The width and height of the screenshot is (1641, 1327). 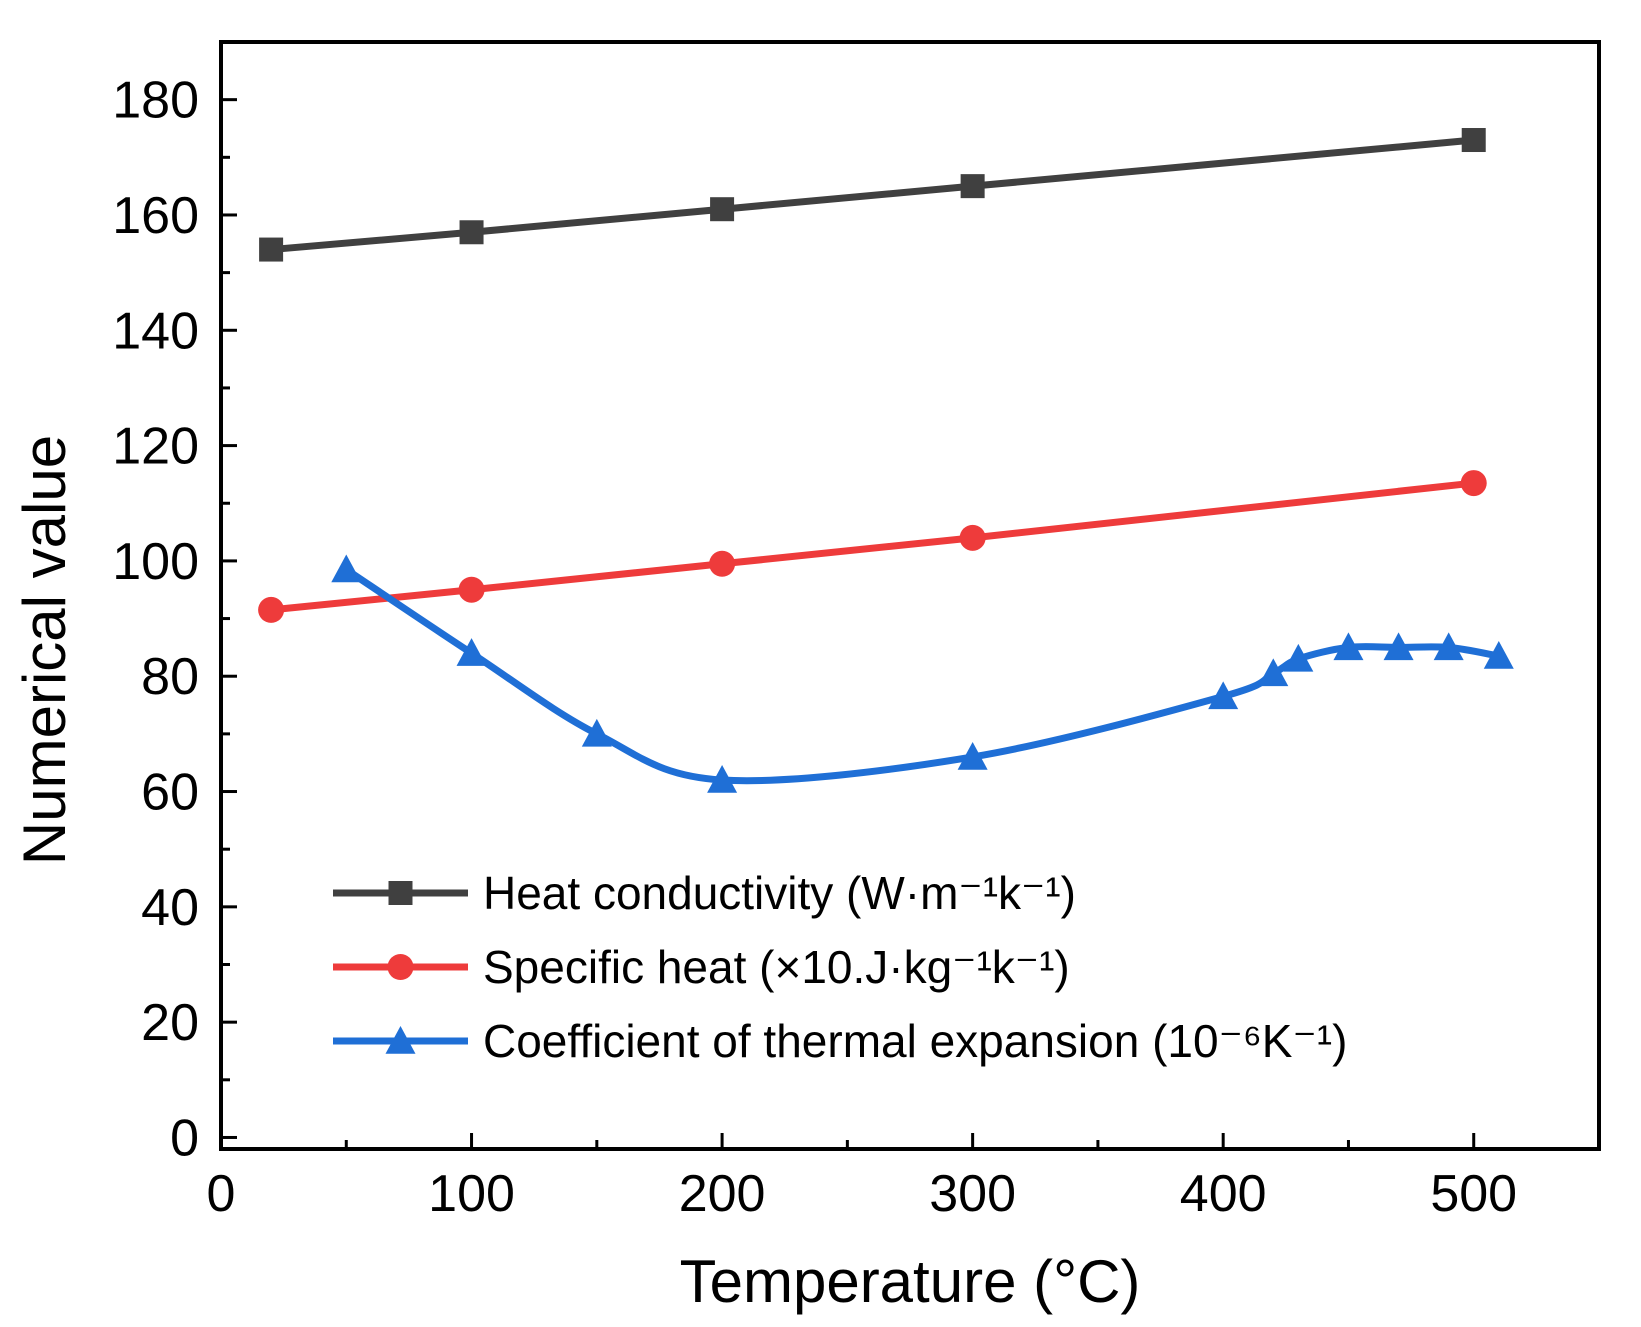 I want to click on x-tick-label: 200, so click(x=722, y=1194).